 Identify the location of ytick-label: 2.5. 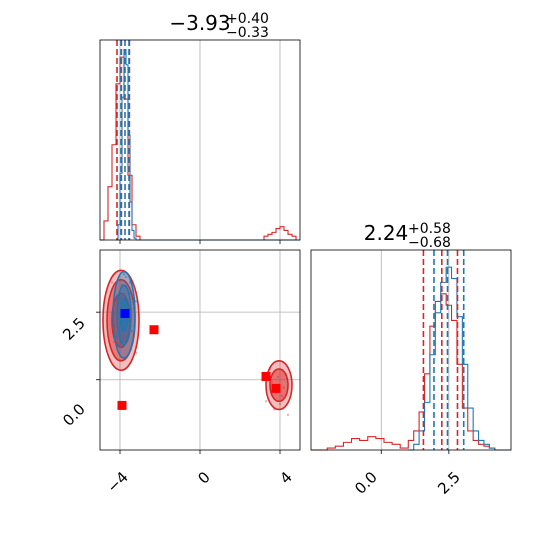
(74, 329).